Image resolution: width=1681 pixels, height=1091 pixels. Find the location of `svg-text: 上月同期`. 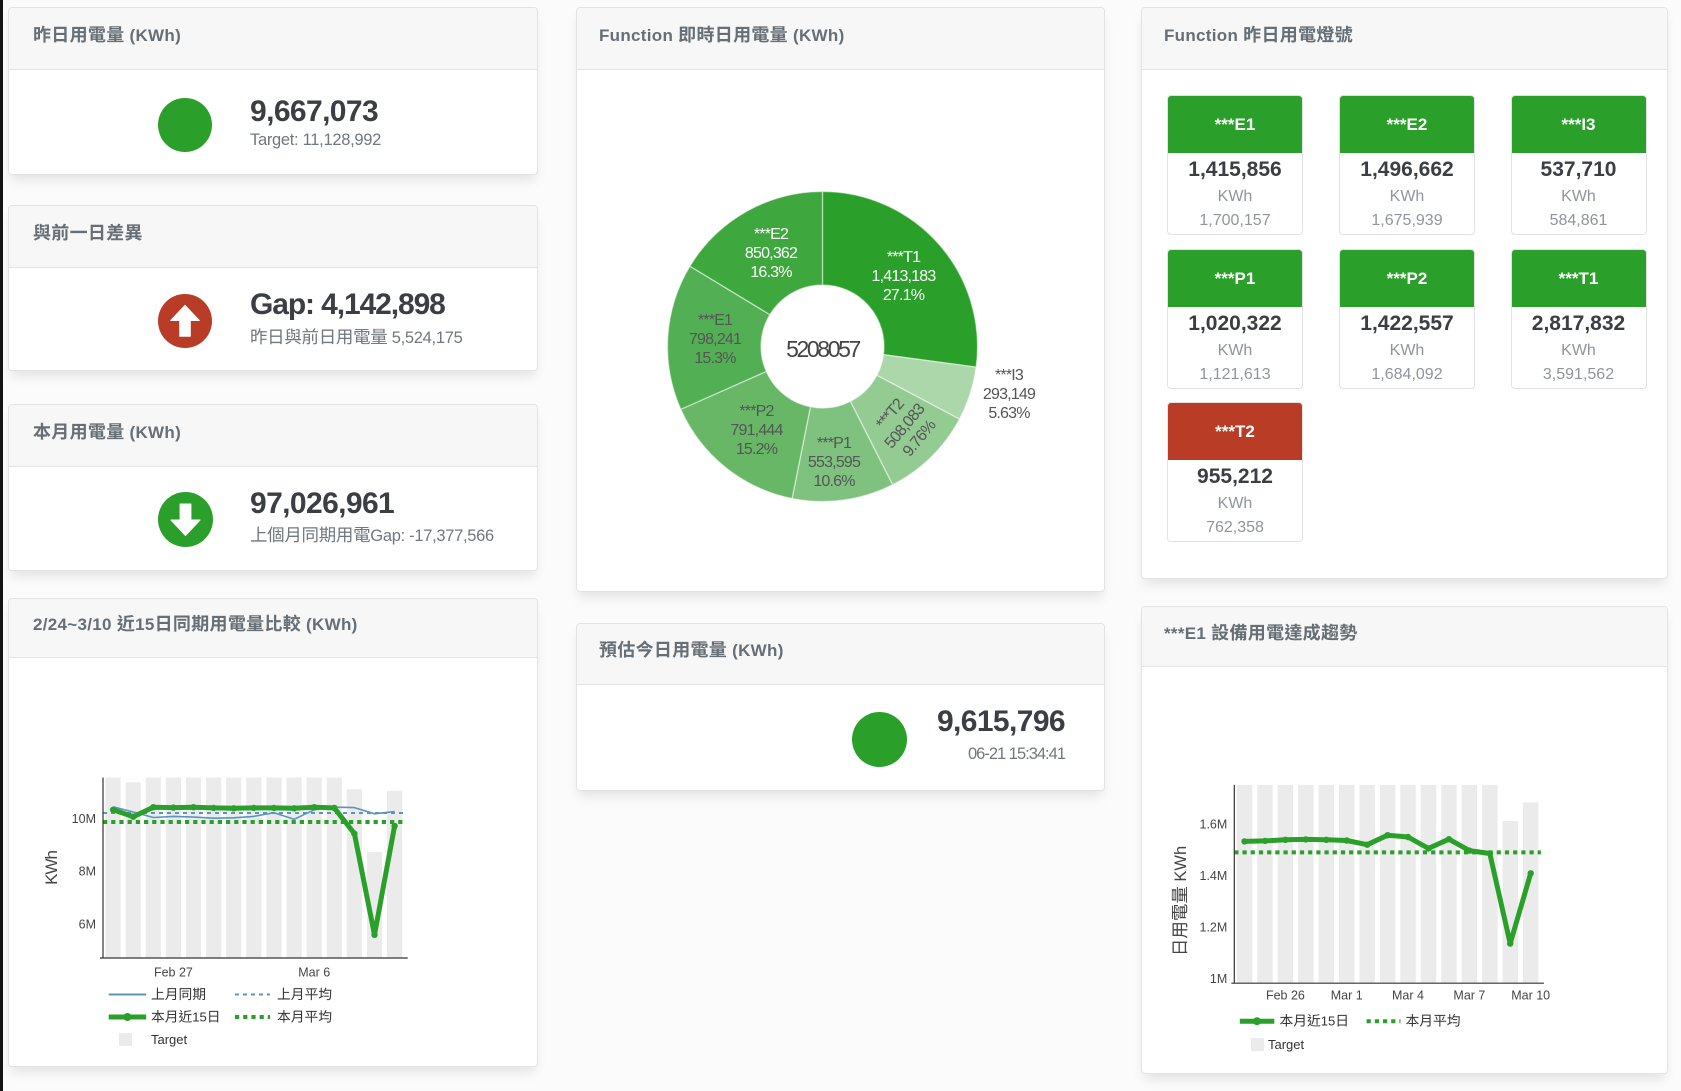

svg-text: 上月同期 is located at coordinates (178, 994).